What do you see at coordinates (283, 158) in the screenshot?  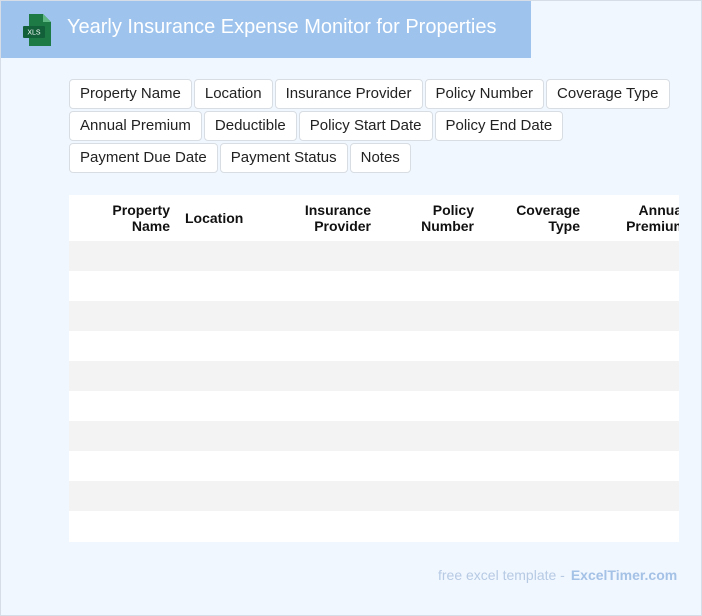 I see `field-tag: Payment Status` at bounding box center [283, 158].